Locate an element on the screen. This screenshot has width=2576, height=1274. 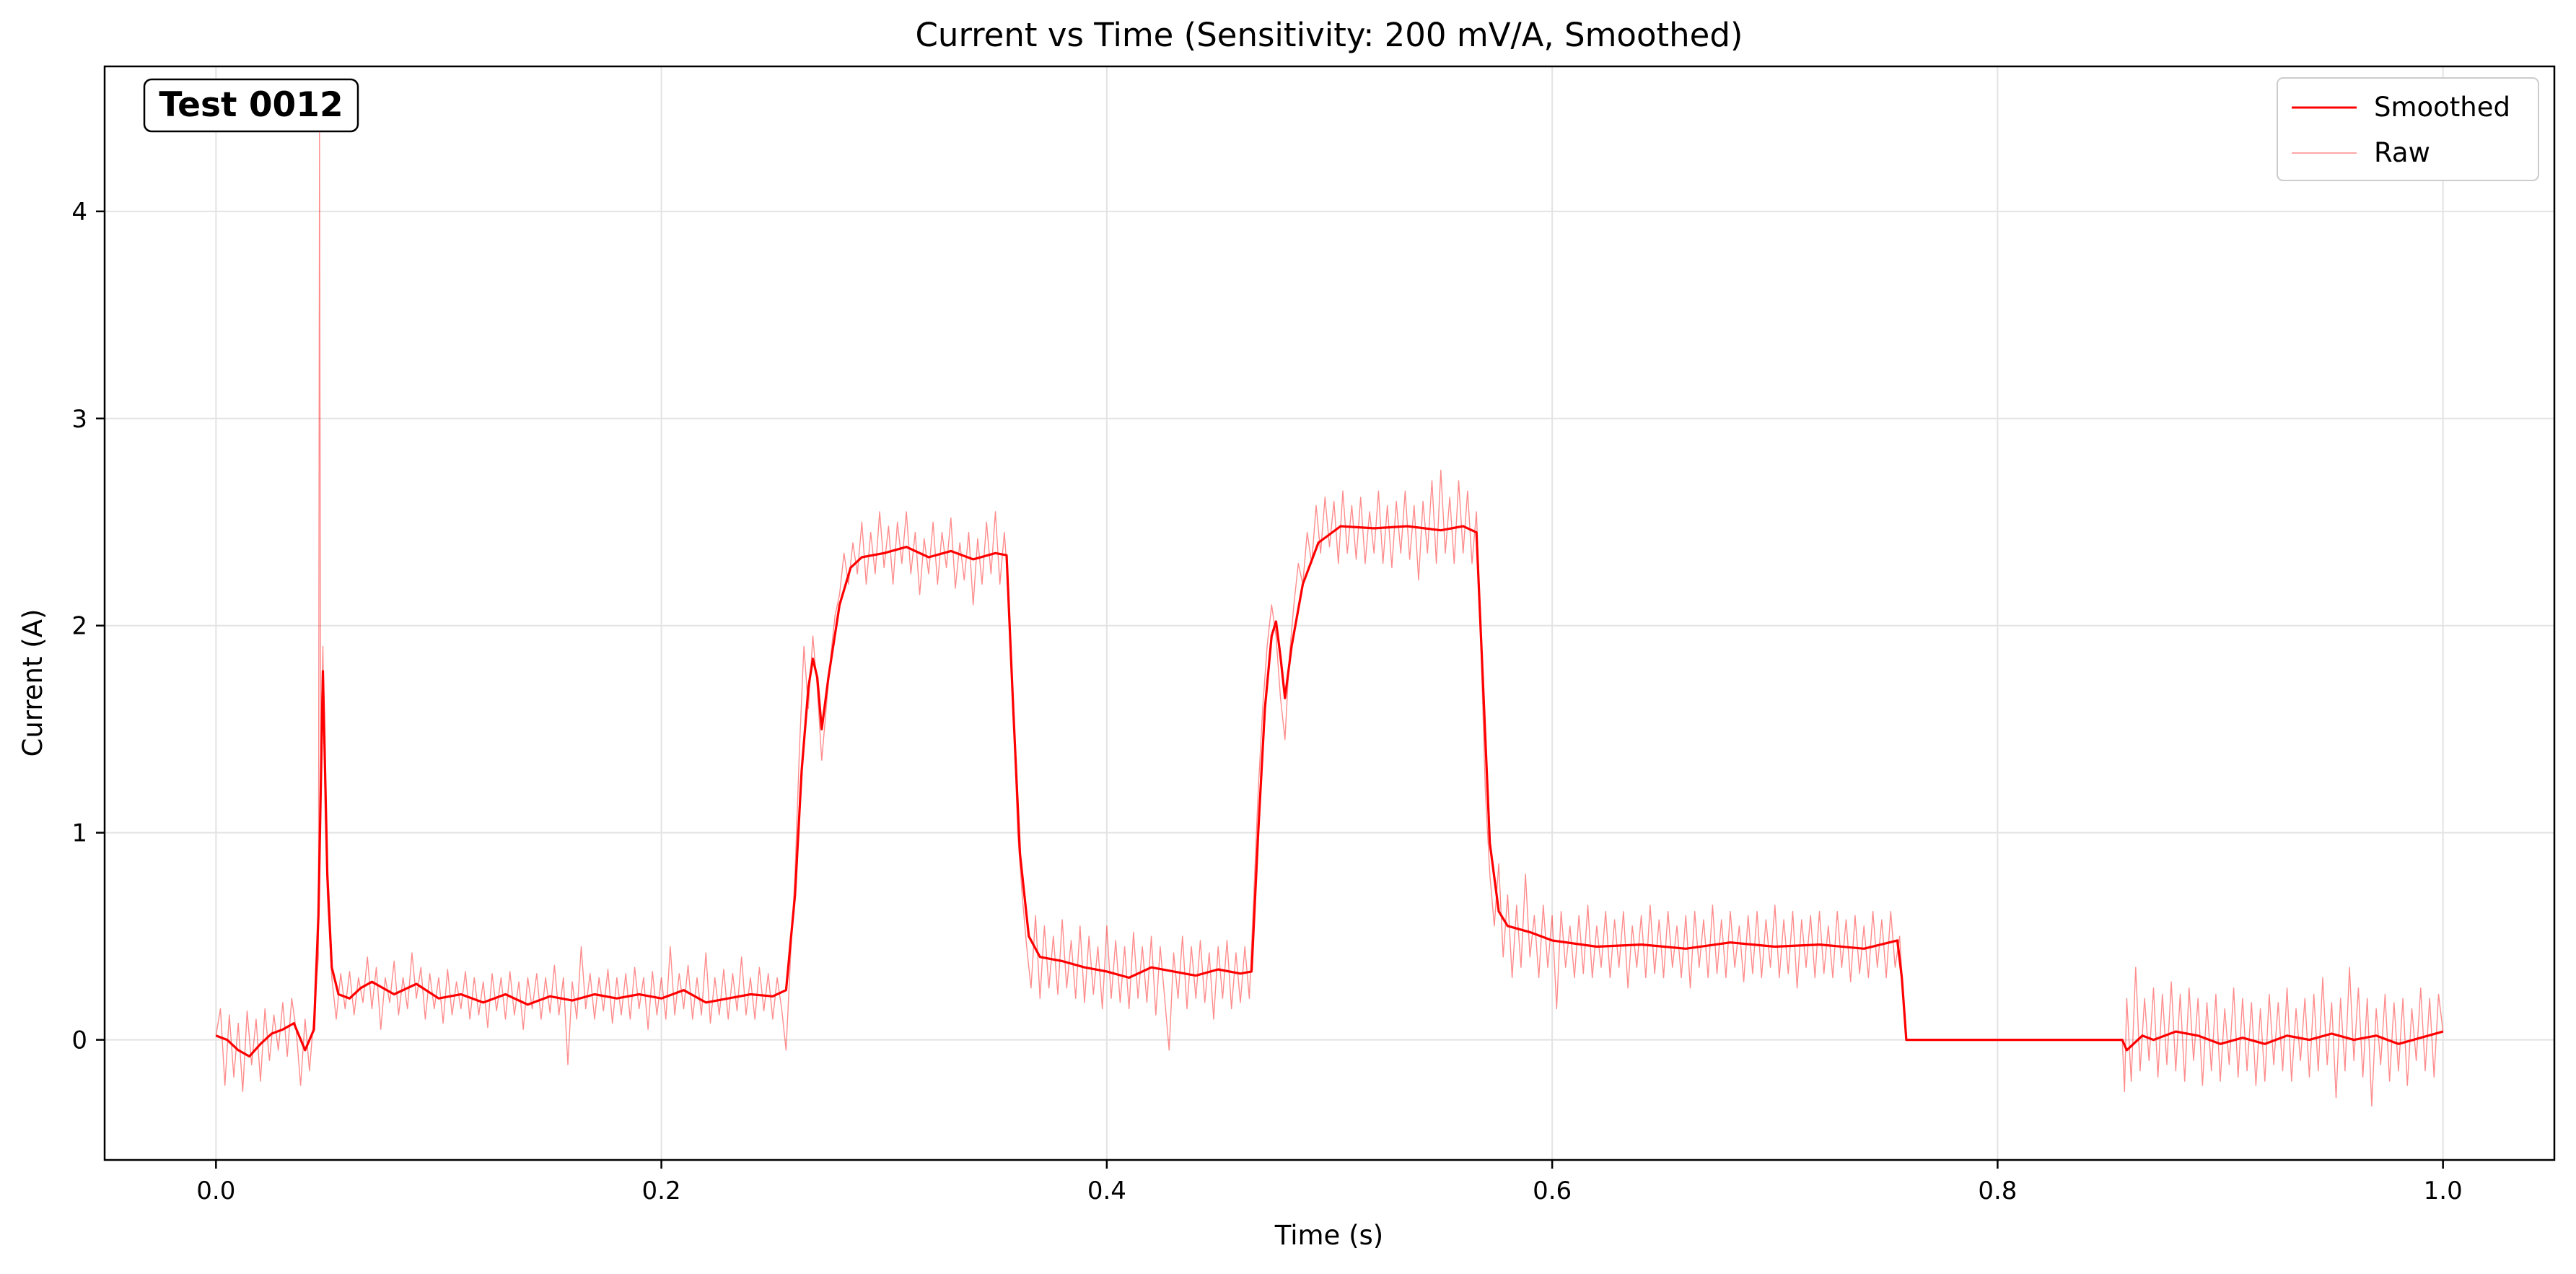
annotation-text: Test 0012 is located at coordinates (251, 105).